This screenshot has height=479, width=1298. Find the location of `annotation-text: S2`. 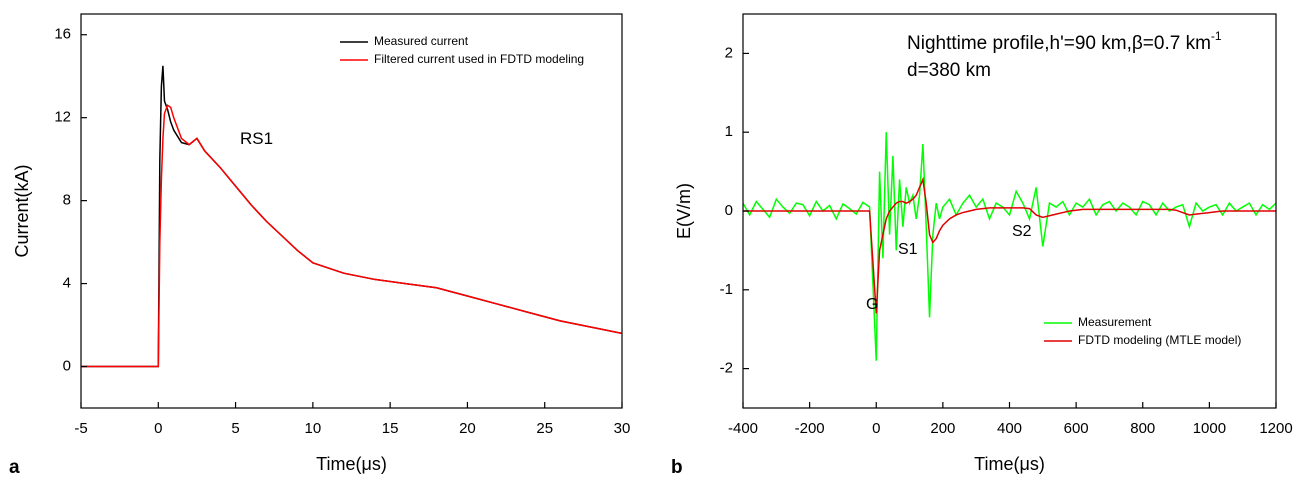

annotation-text: S2 is located at coordinates (1022, 231).